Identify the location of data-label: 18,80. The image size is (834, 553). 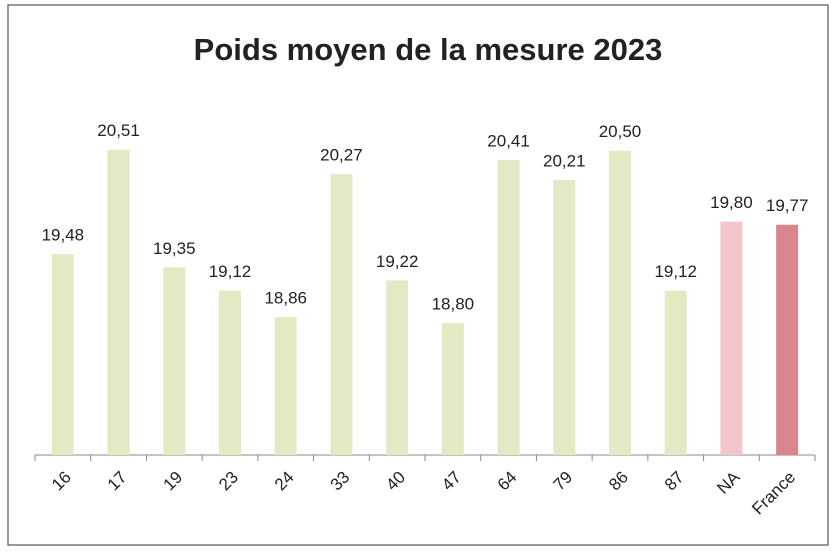
(453, 304).